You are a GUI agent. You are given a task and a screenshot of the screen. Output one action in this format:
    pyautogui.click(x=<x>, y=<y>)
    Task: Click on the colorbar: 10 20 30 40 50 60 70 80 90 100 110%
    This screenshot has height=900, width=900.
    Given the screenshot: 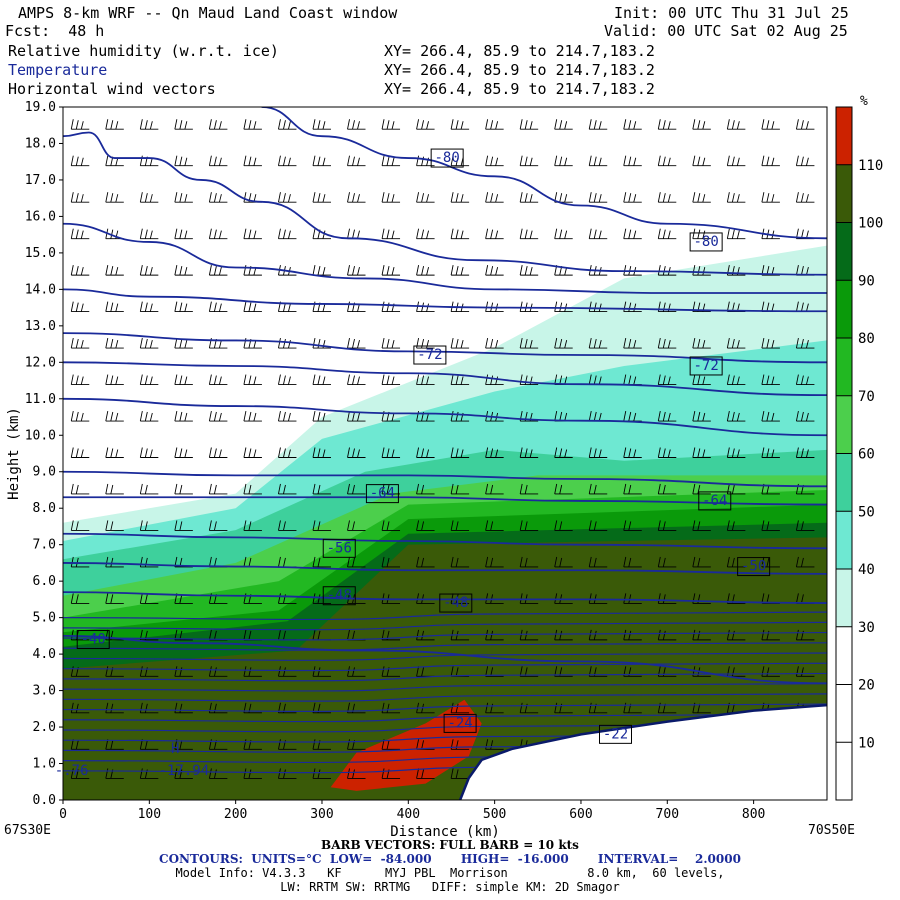 What is the action you would take?
    pyautogui.click(x=859, y=447)
    